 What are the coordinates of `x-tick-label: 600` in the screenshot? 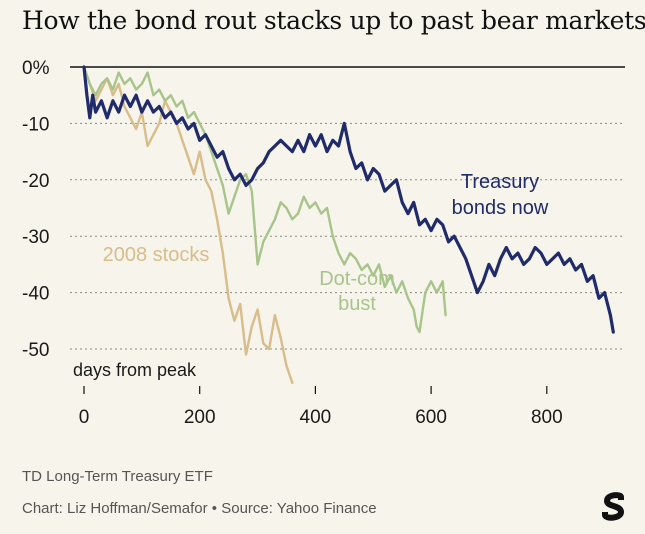 It's located at (431, 417).